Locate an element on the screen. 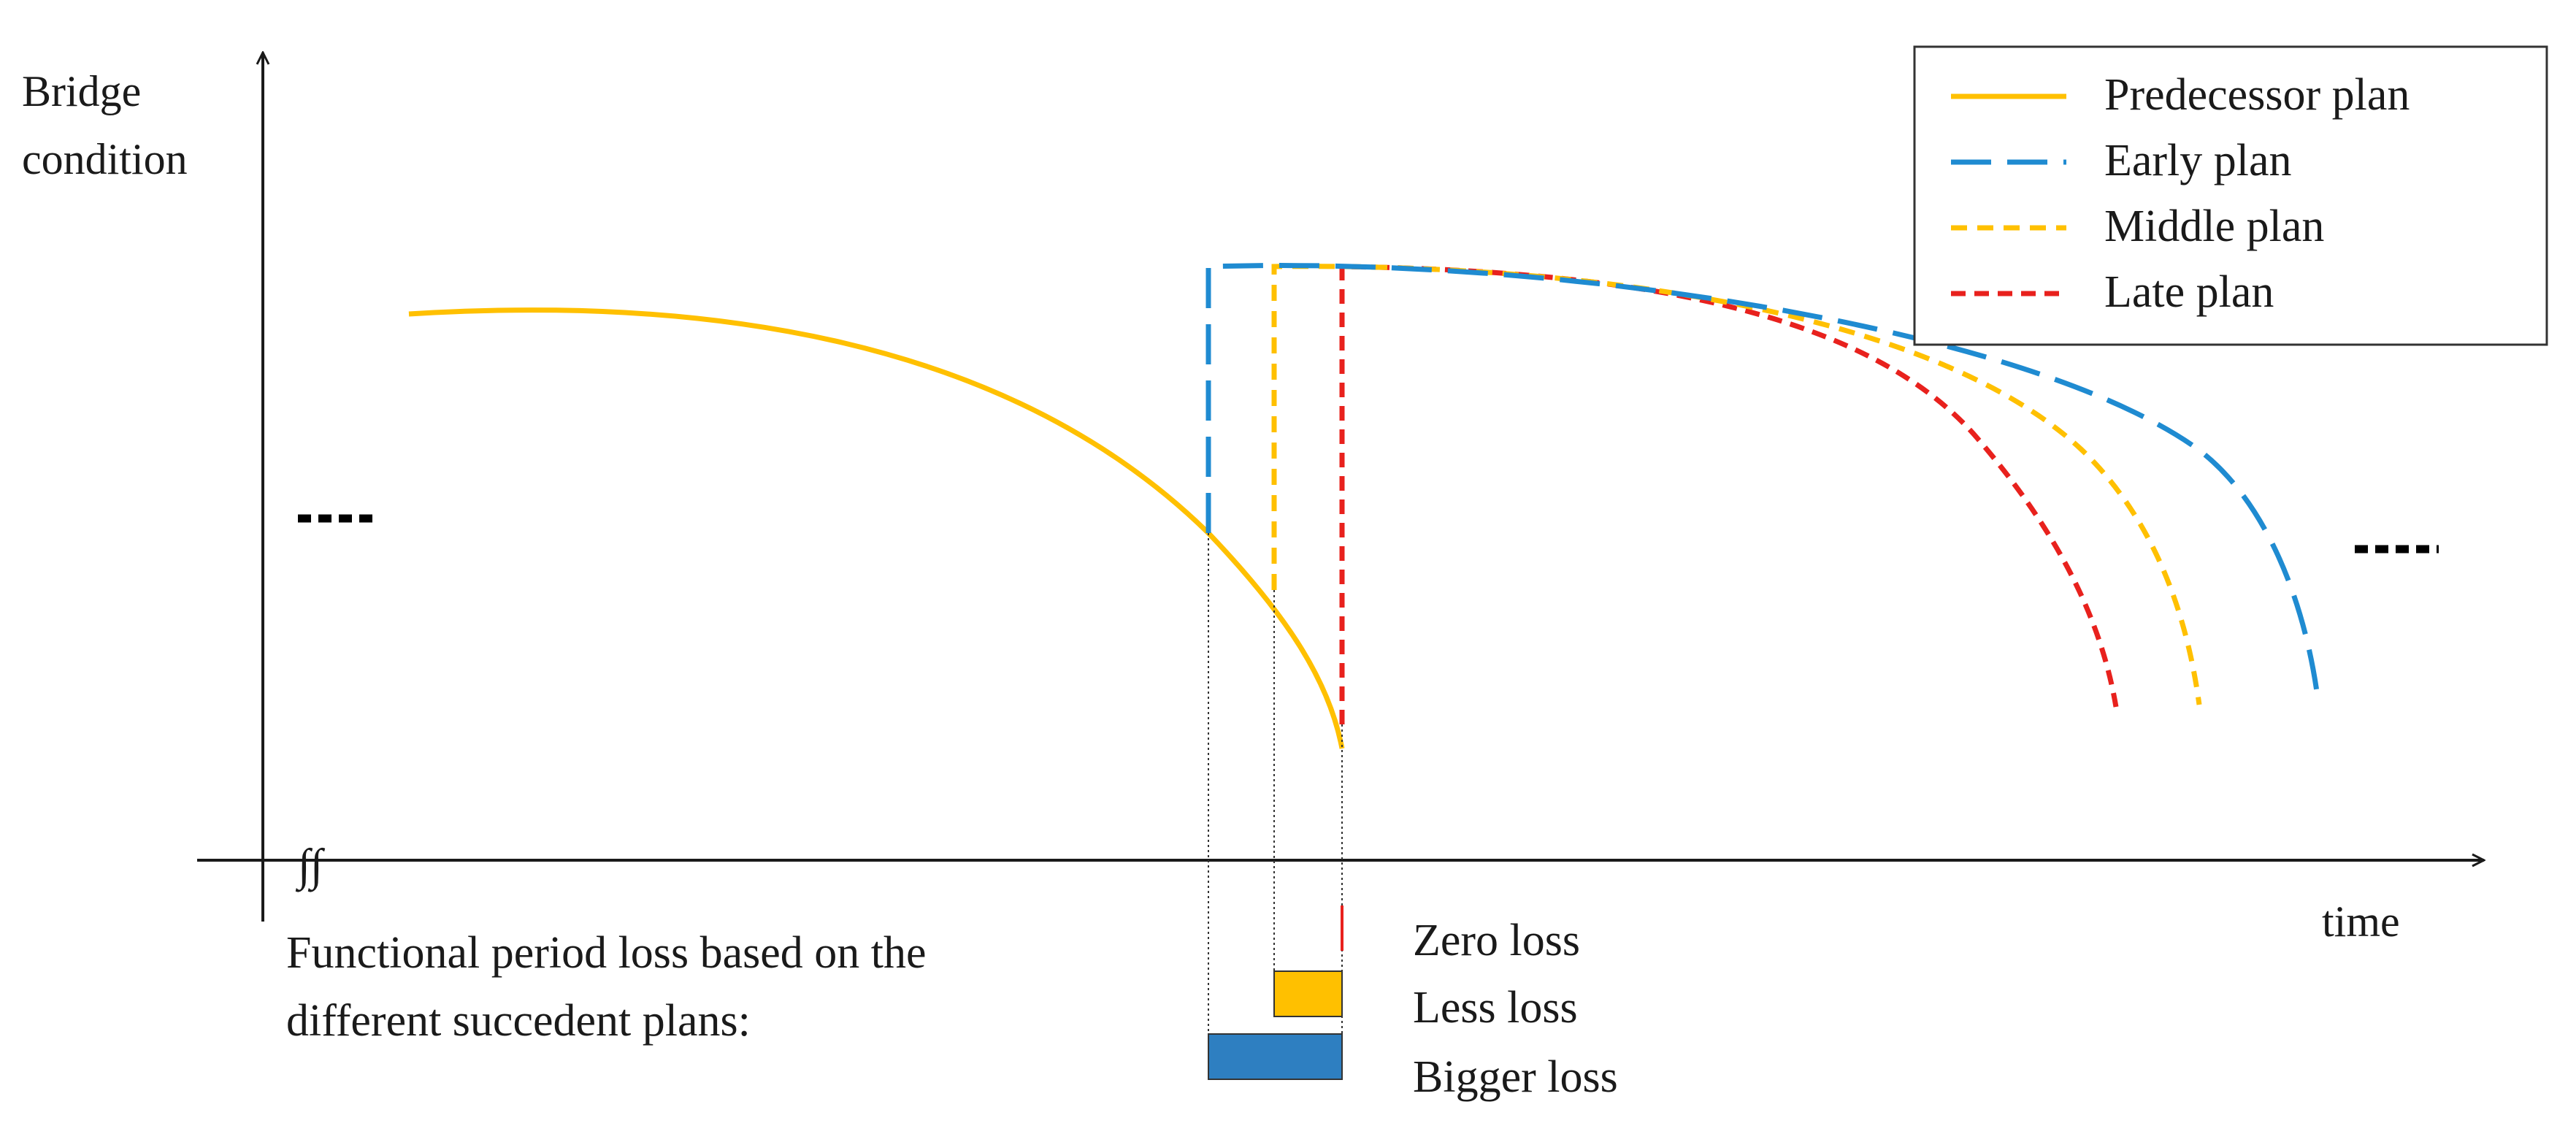  x-axis-label: time is located at coordinates (2361, 921).